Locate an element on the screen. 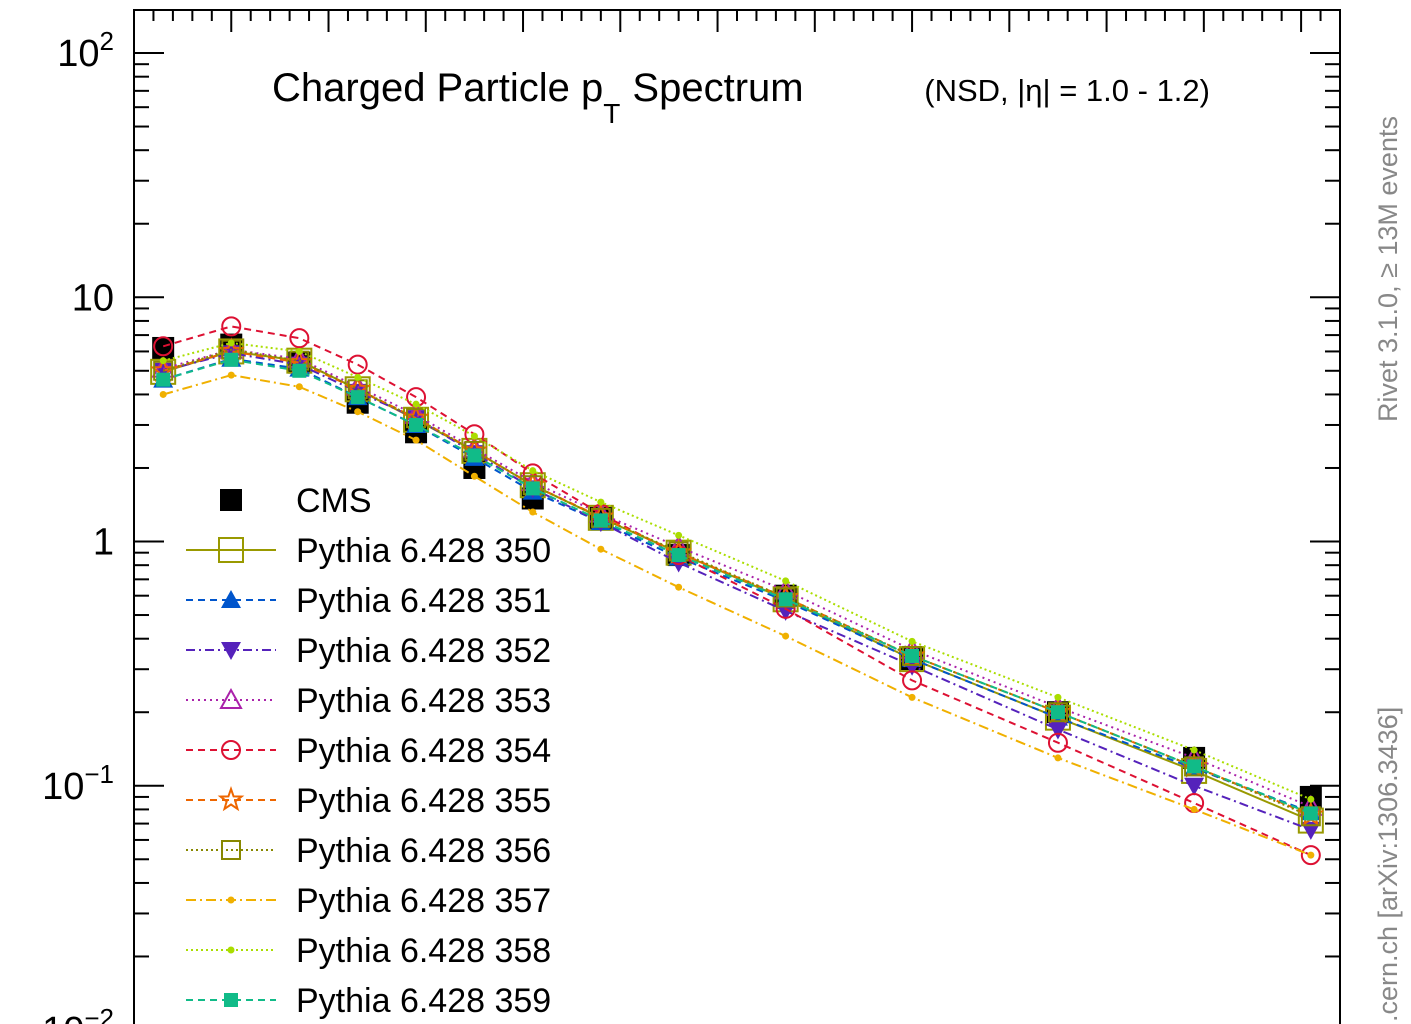 The height and width of the screenshot is (1024, 1411). y-tick-label: 1 is located at coordinates (103, 543).